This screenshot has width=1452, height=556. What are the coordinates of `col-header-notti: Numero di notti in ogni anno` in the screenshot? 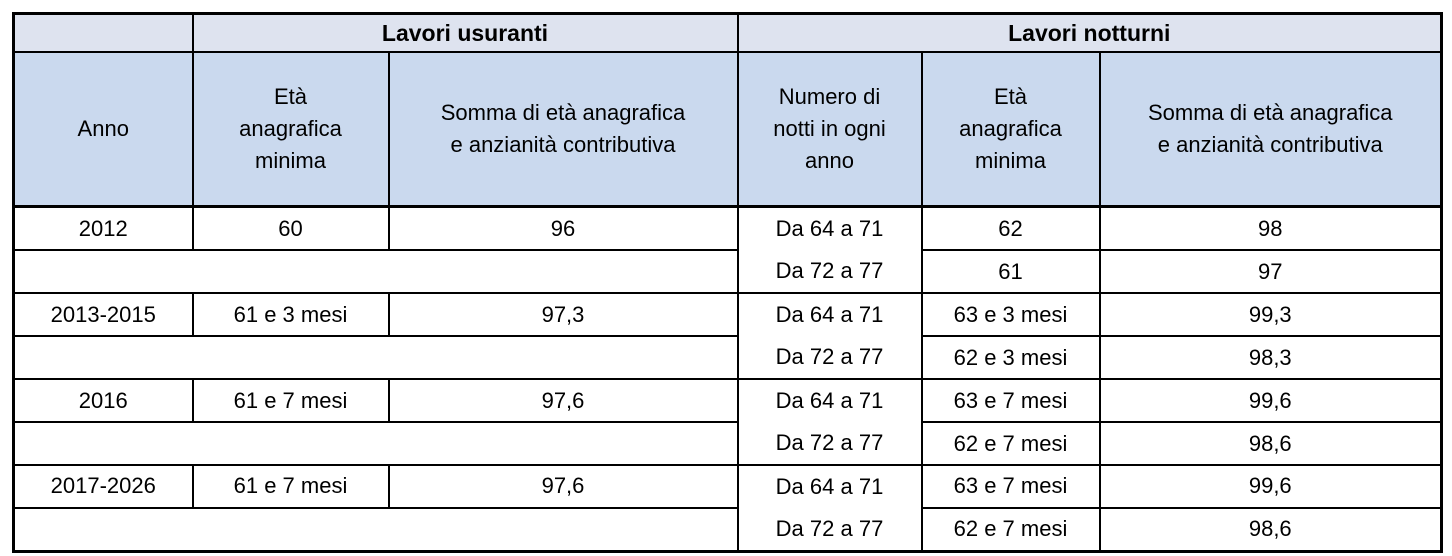 It's located at (829, 129).